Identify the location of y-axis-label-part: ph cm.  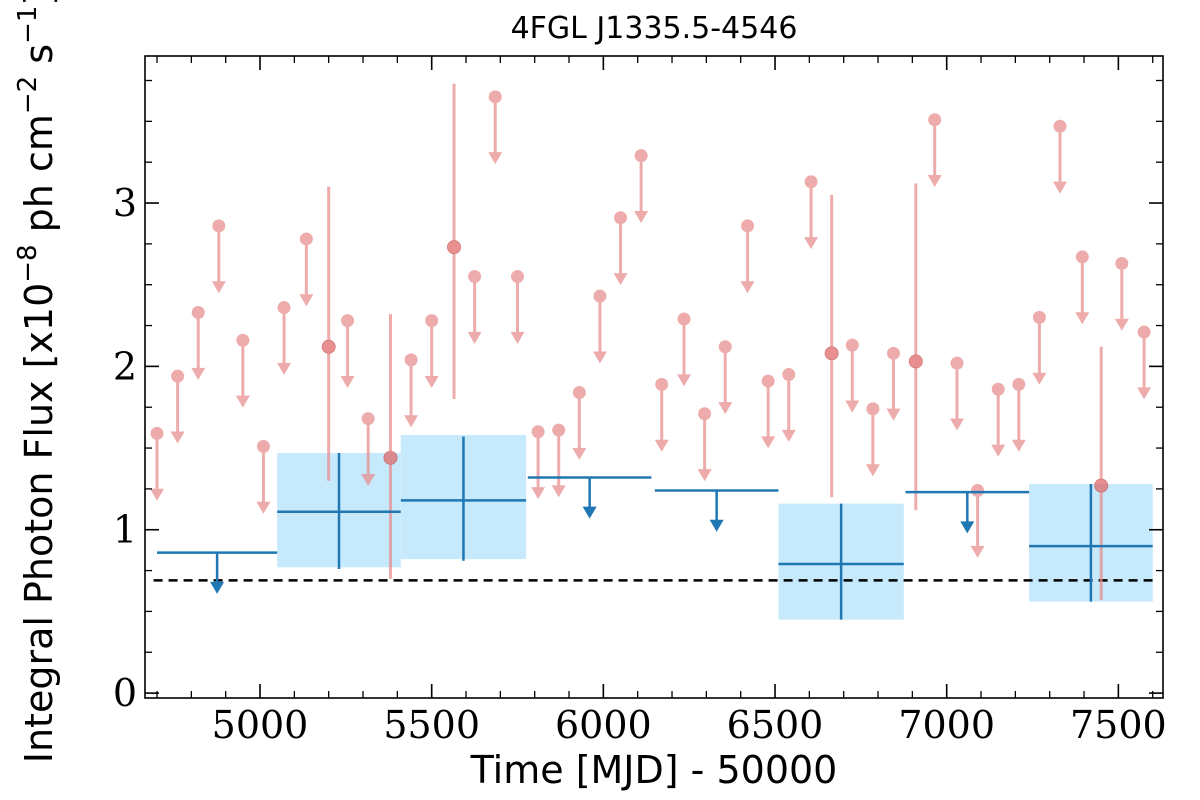
(39, 179).